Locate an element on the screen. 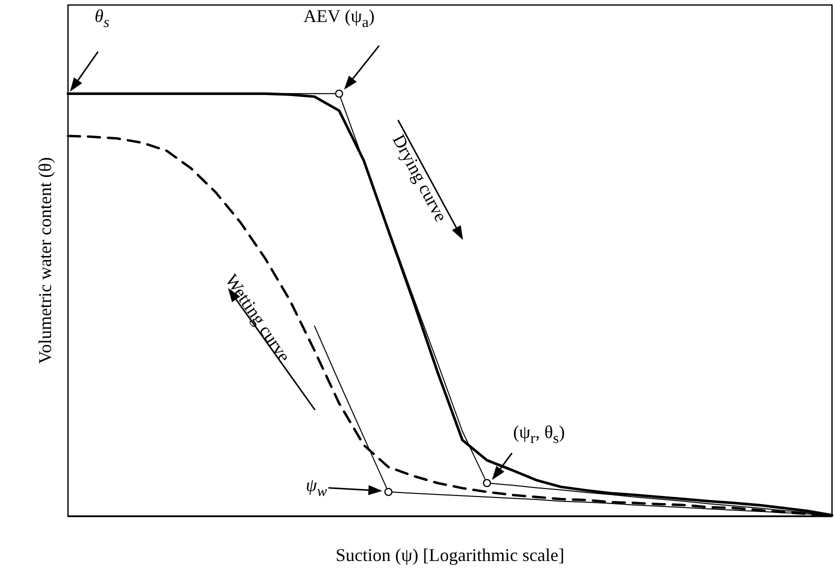  text: AEV (ψ$_{a}$) is located at coordinates (339, 18).